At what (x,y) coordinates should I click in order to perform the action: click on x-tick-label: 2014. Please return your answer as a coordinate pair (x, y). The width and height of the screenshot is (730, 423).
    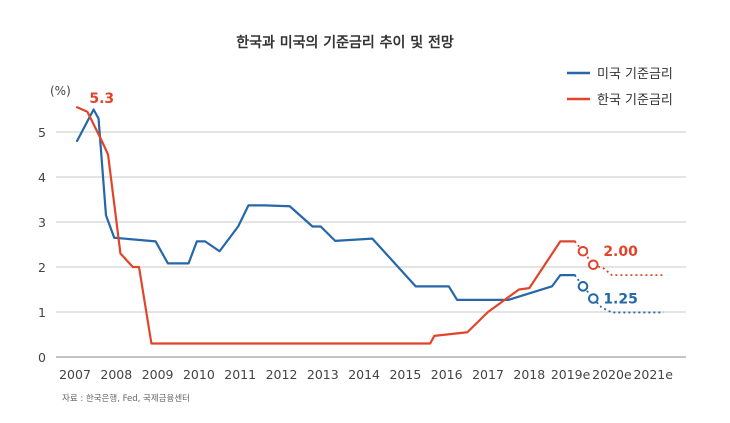
    Looking at the image, I should click on (364, 374).